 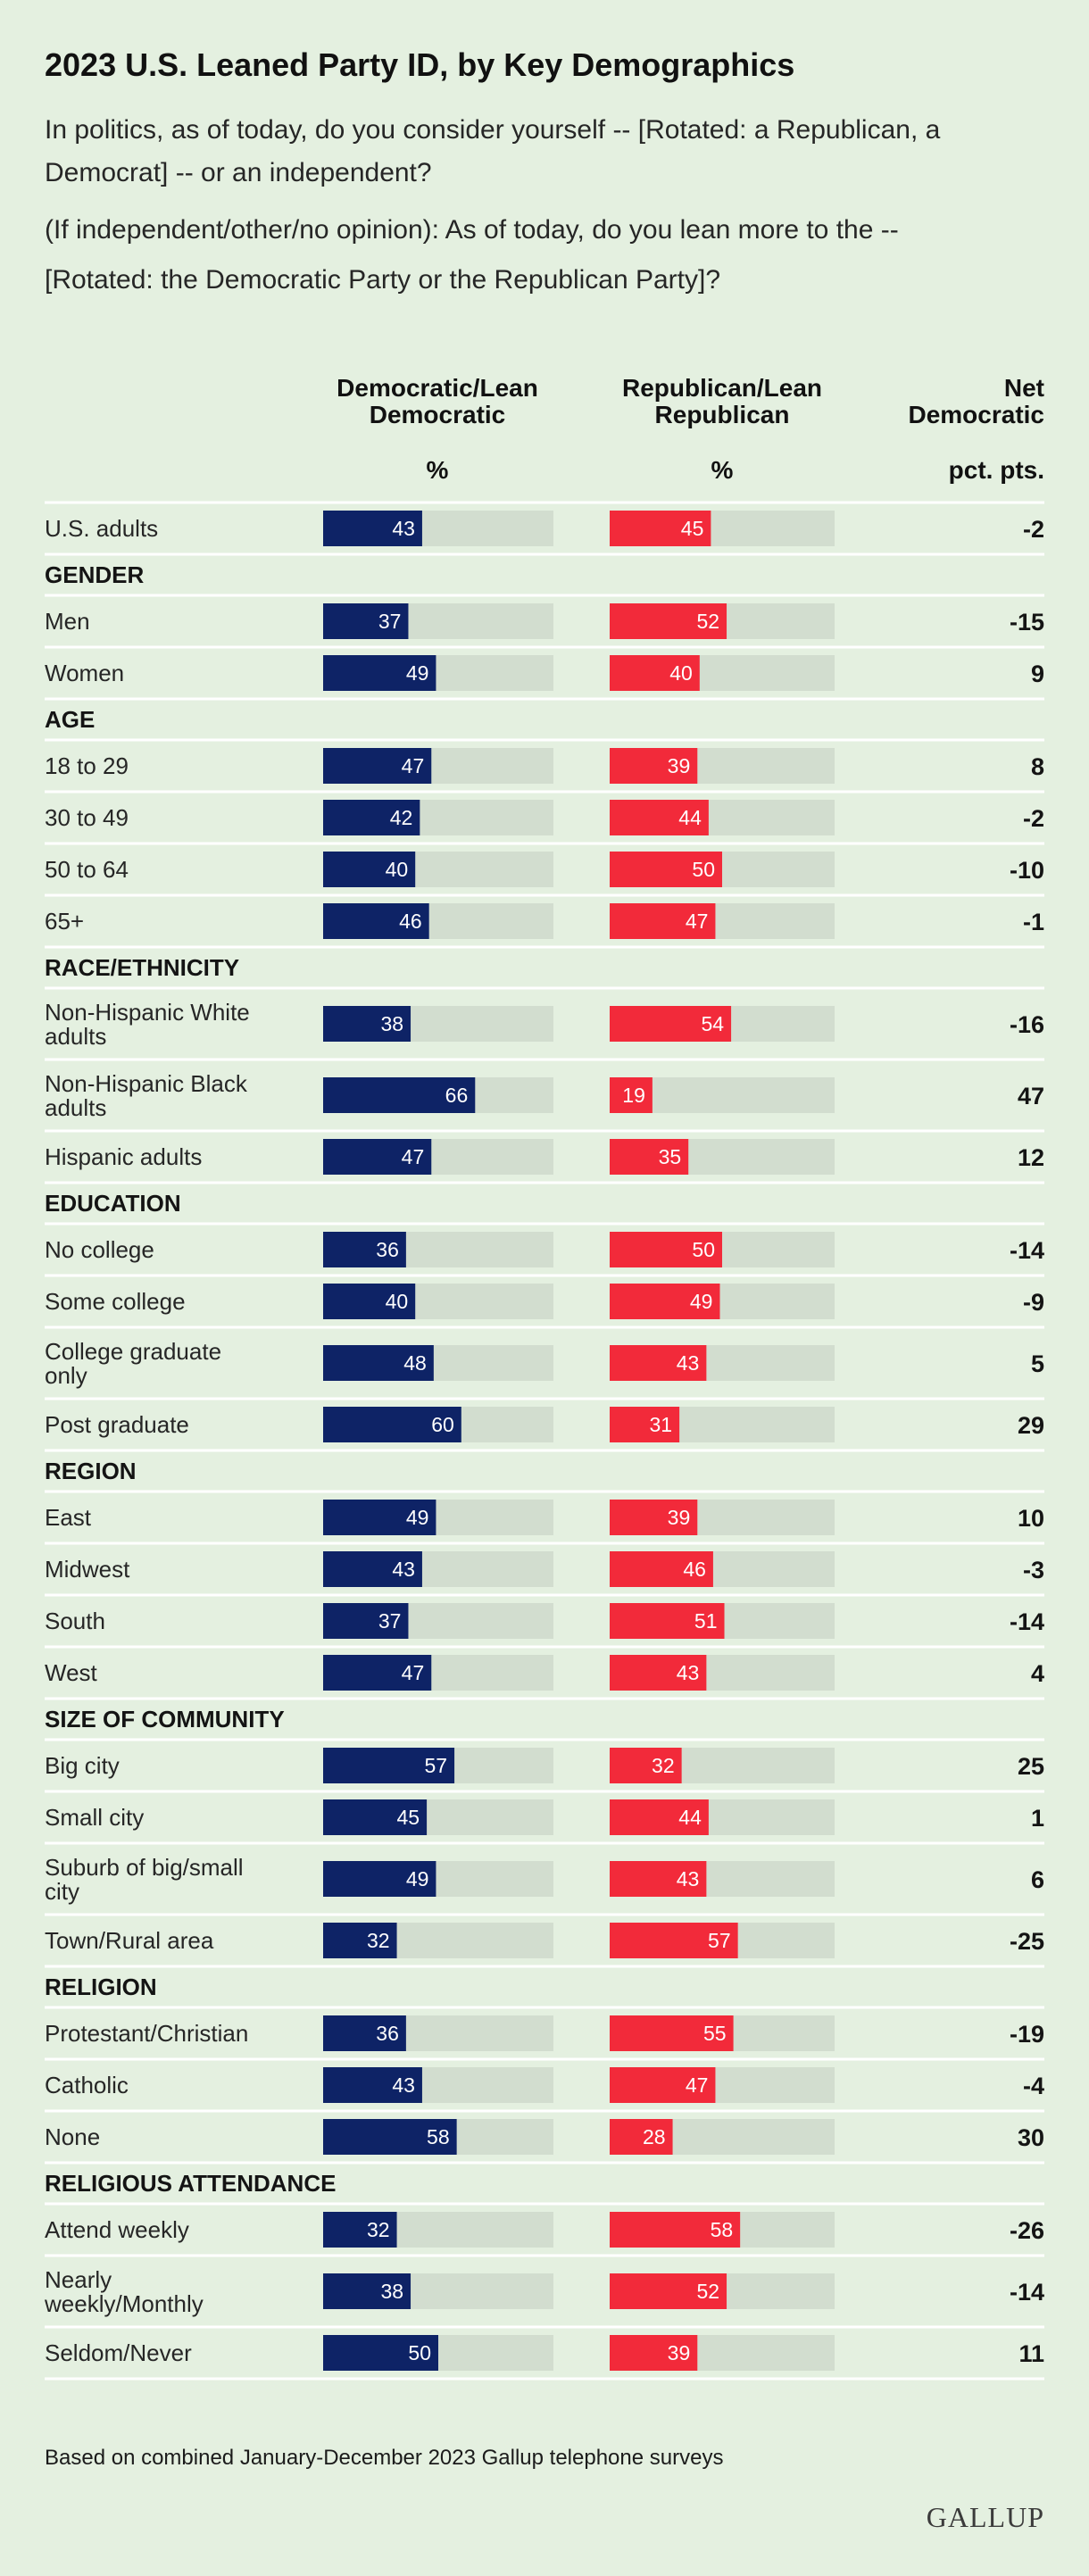 What do you see at coordinates (117, 2230) in the screenshot?
I see `row-label: Attend weekly` at bounding box center [117, 2230].